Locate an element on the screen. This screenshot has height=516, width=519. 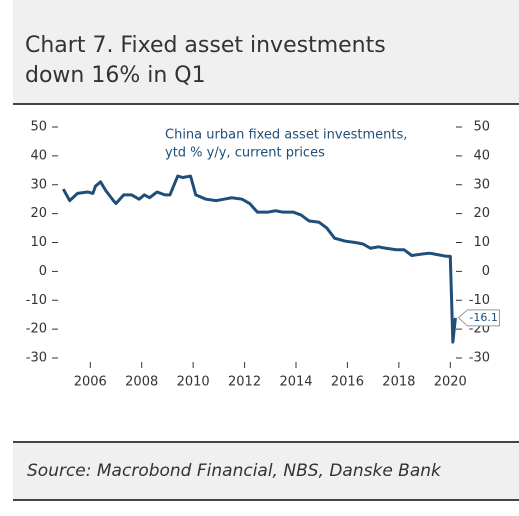
x-tick-label: 2012 is located at coordinates (244, 382).